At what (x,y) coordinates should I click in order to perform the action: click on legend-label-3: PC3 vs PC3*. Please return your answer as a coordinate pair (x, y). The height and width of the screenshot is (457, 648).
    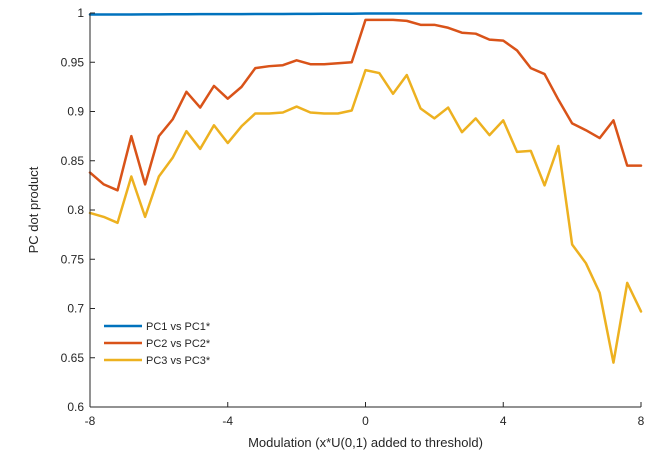
    Looking at the image, I should click on (178, 361).